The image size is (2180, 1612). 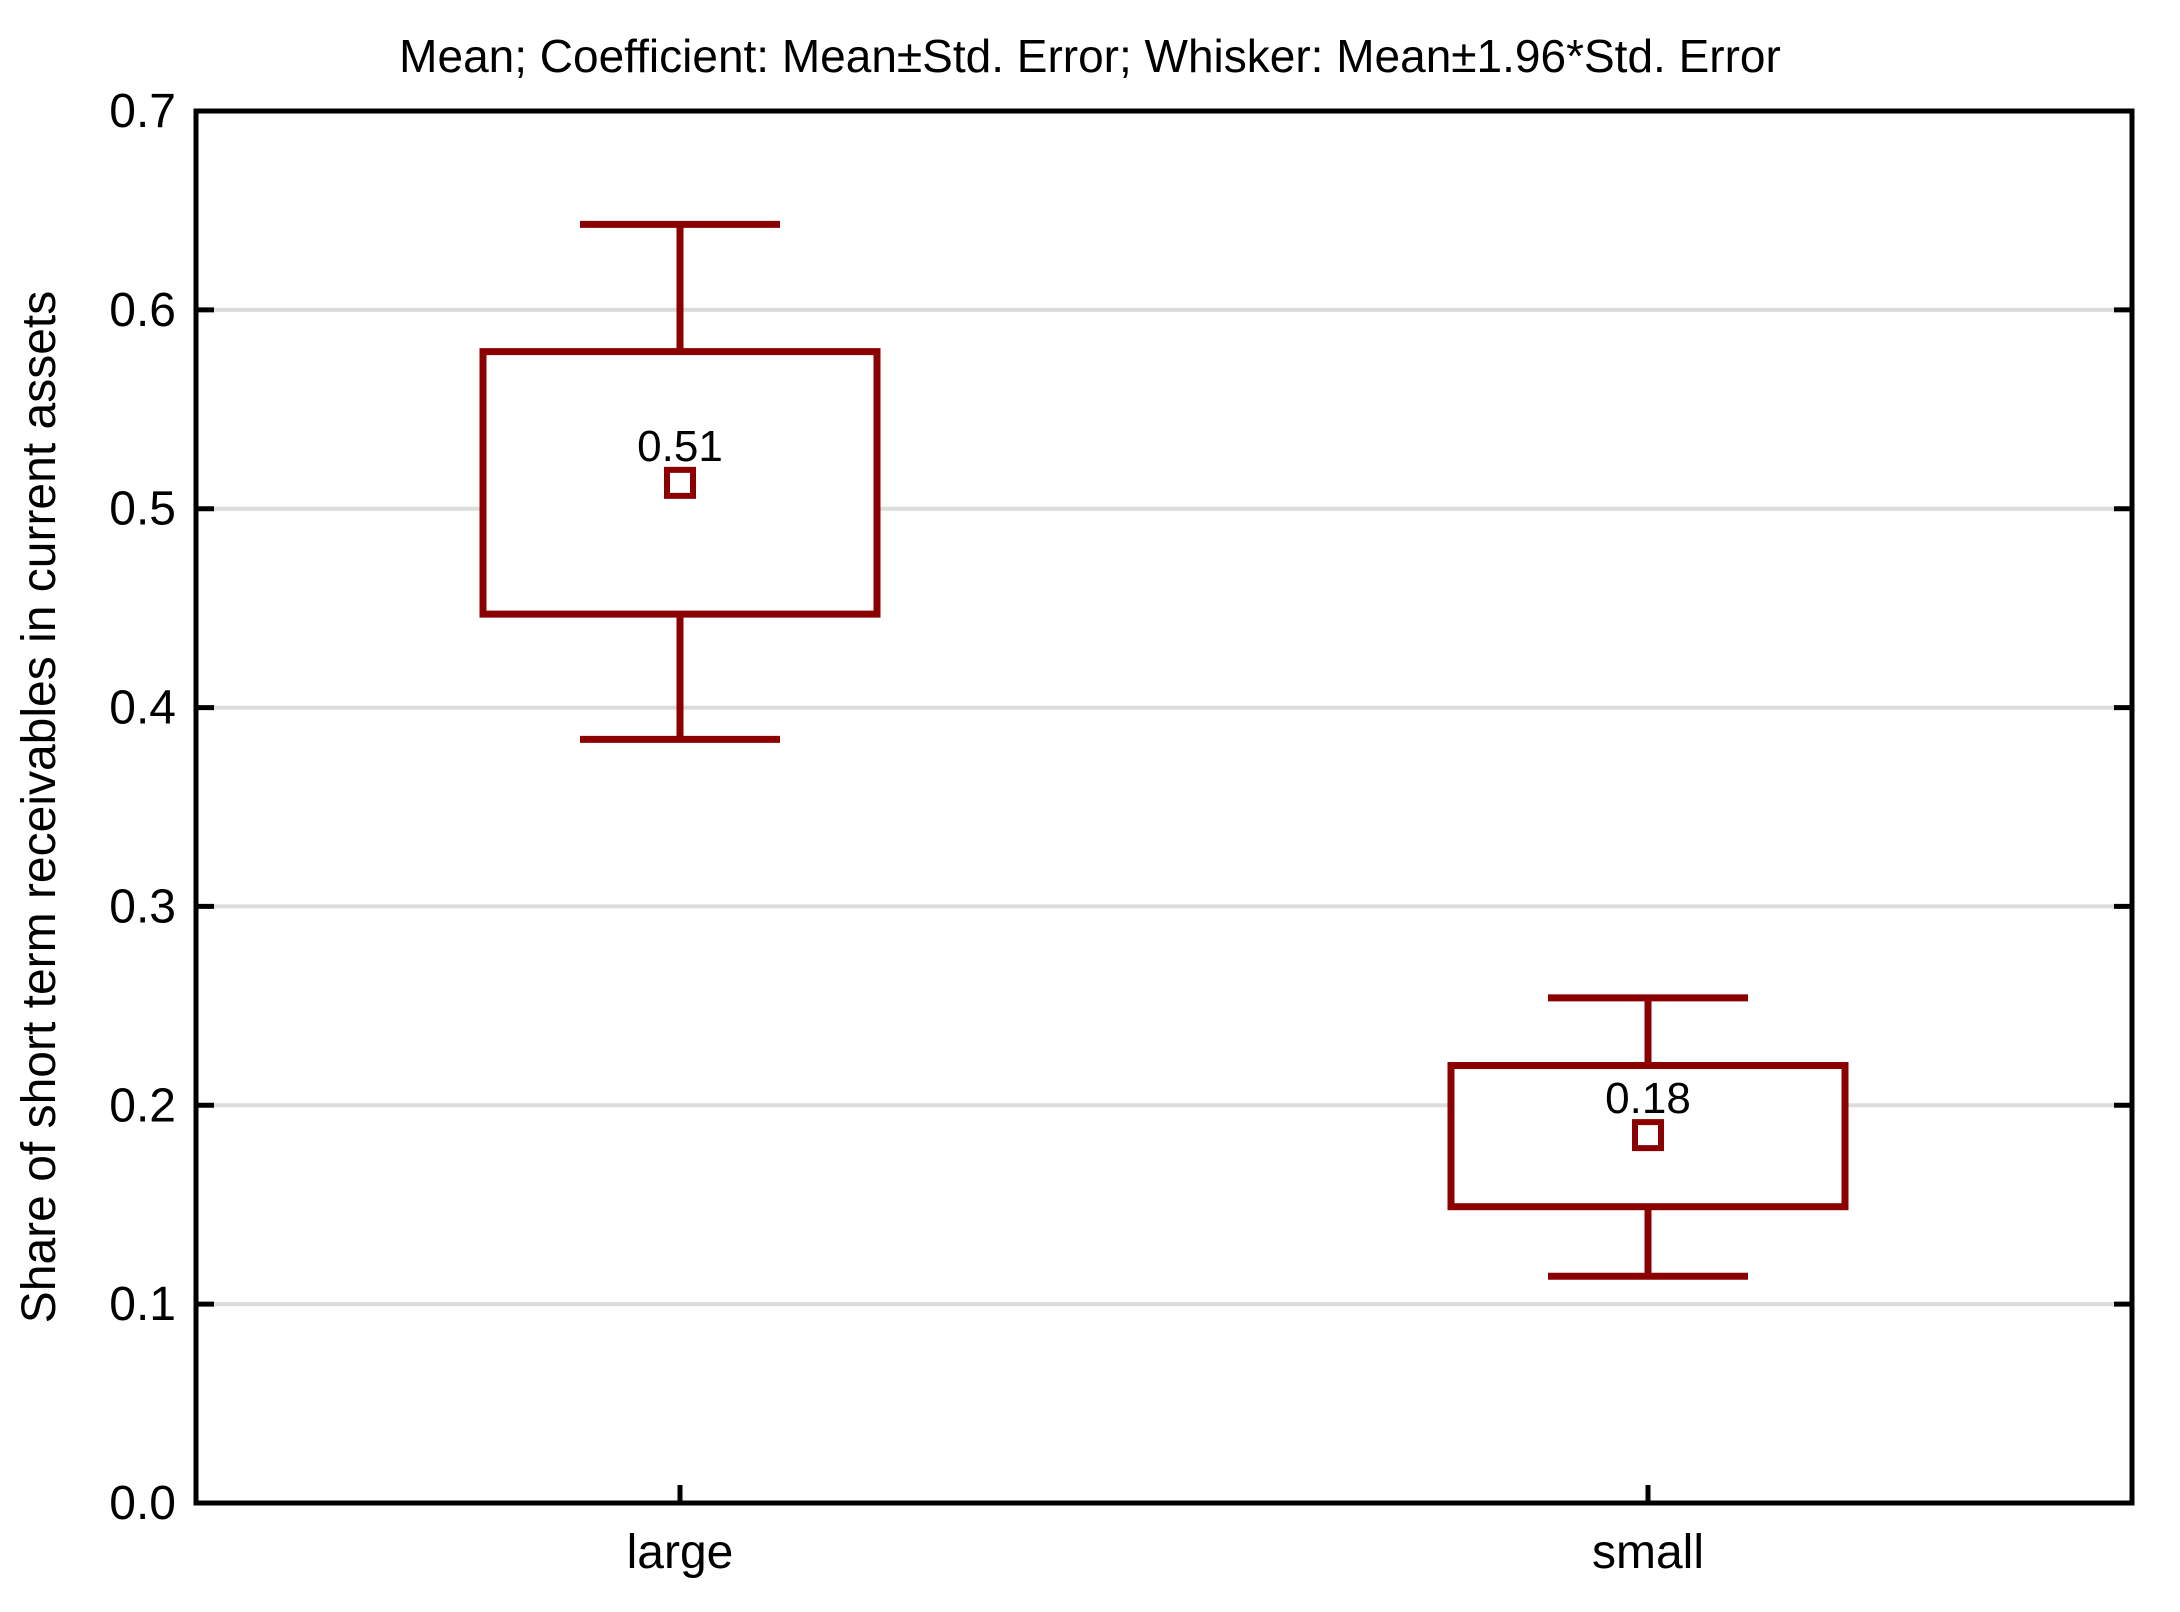 What do you see at coordinates (142, 906) in the screenshot?
I see `y-tick-label: 0.3` at bounding box center [142, 906].